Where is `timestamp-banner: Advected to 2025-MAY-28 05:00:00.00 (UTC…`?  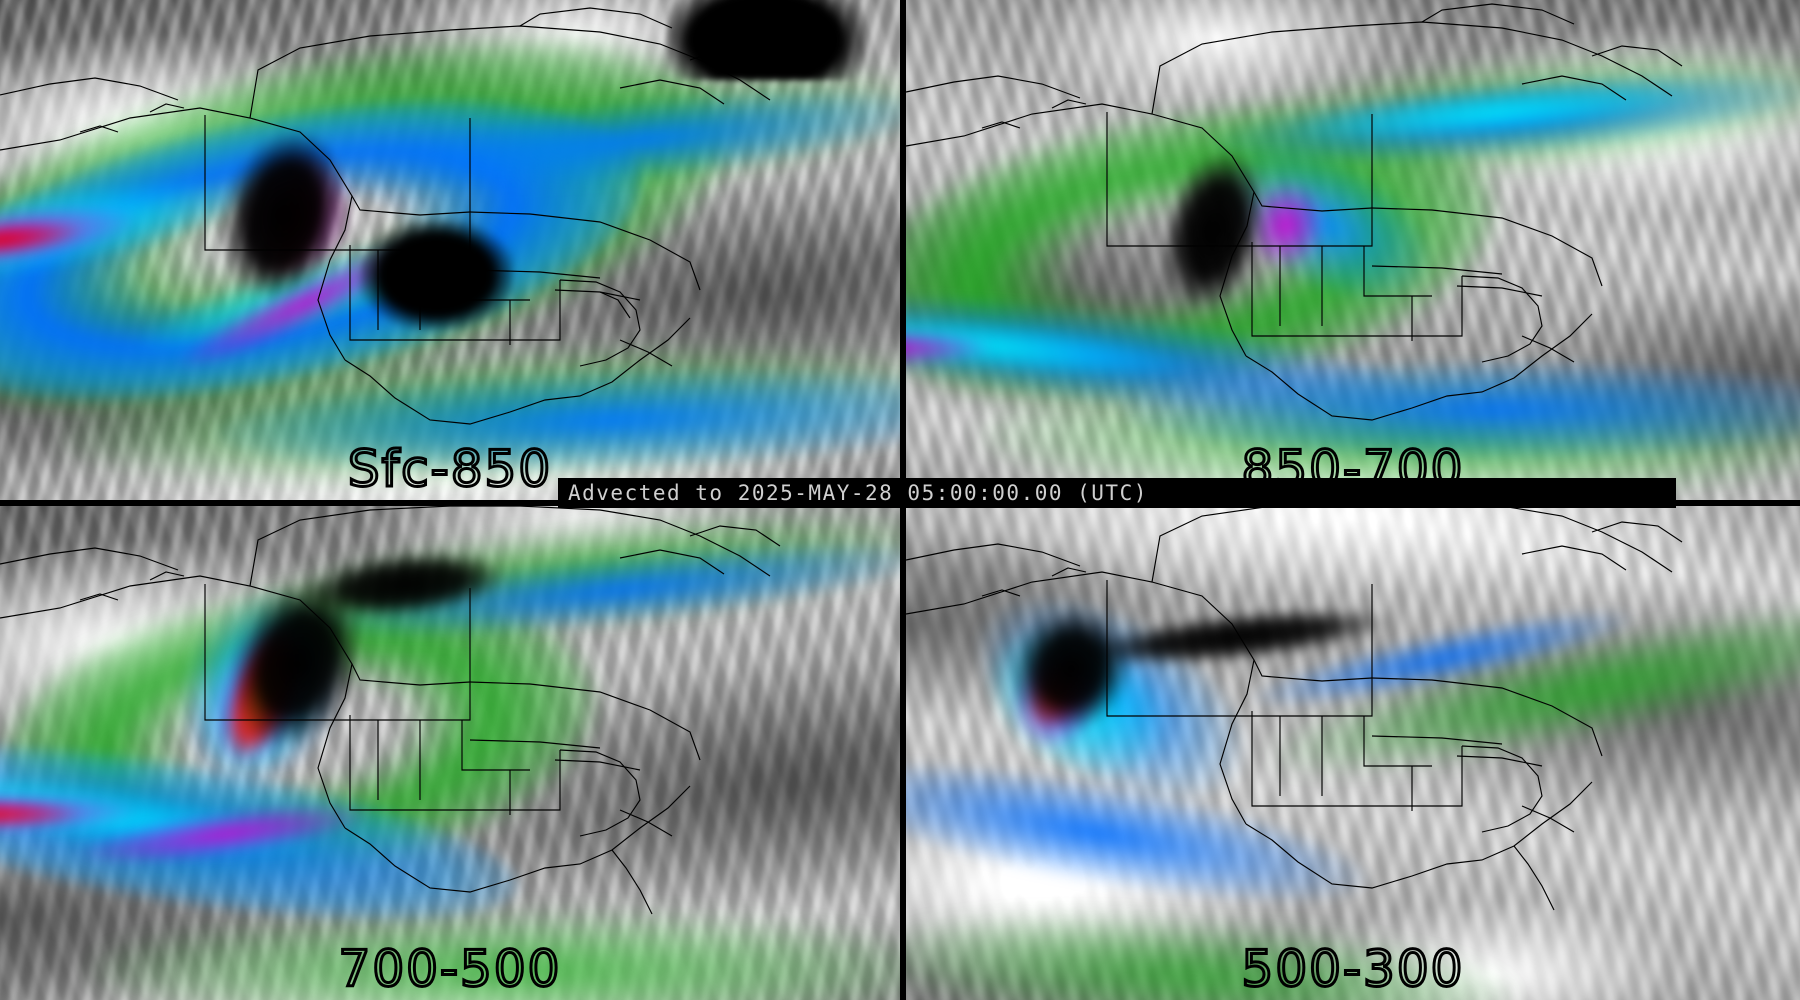 timestamp-banner: Advected to 2025-MAY-28 05:00:00.00 (UTC… is located at coordinates (1117, 493).